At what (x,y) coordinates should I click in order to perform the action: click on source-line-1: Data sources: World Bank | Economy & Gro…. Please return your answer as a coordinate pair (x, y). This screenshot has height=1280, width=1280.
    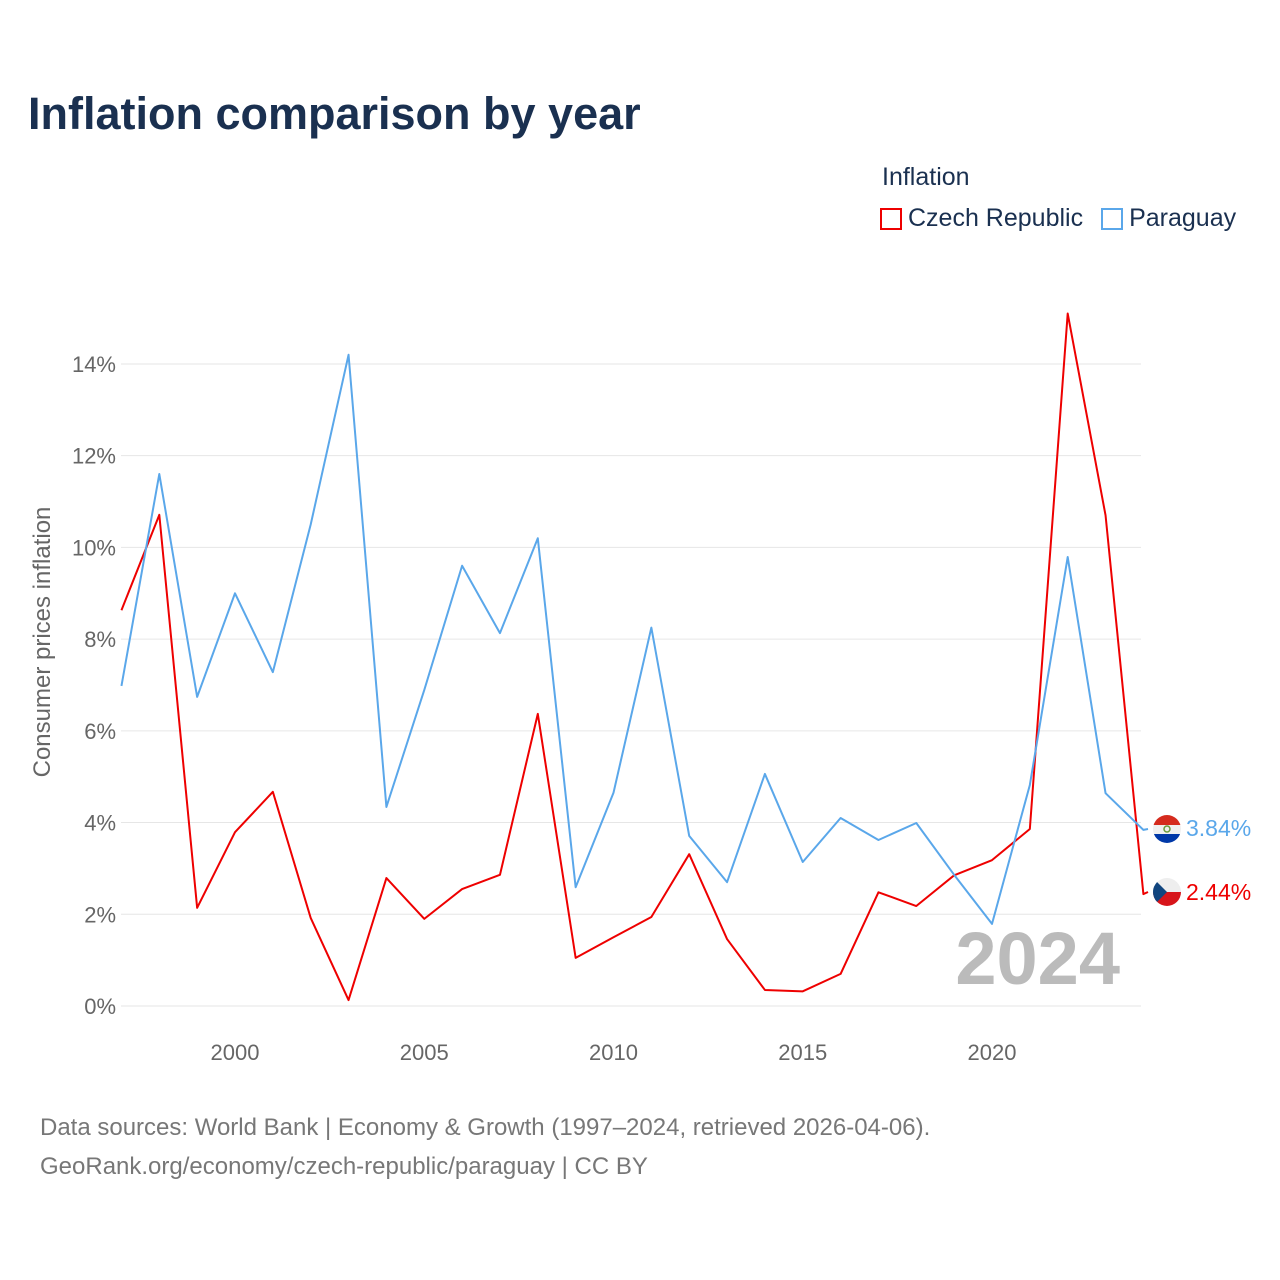
    Looking at the image, I should click on (485, 1127).